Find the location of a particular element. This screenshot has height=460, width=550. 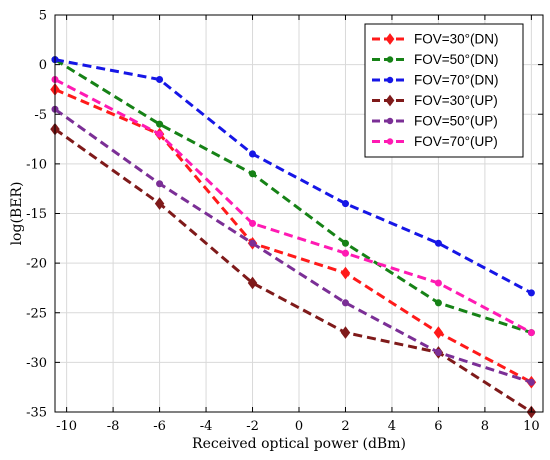

y-tick-label: -35 is located at coordinates (36, 413).